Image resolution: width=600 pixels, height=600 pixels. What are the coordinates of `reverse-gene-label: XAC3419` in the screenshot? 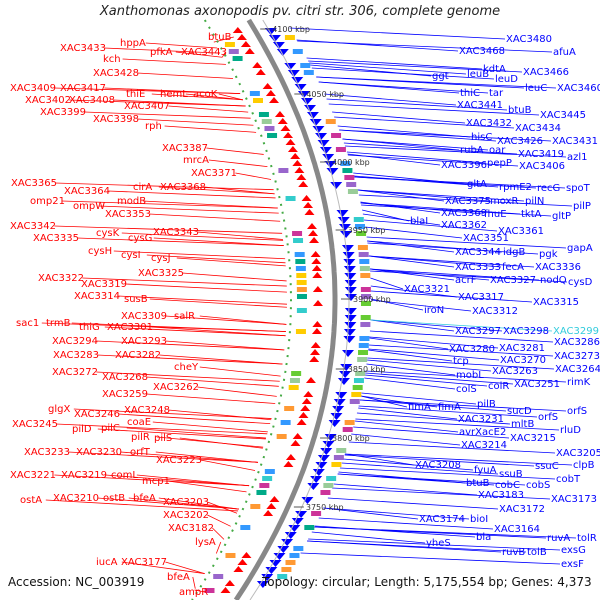 It's located at (541, 154).